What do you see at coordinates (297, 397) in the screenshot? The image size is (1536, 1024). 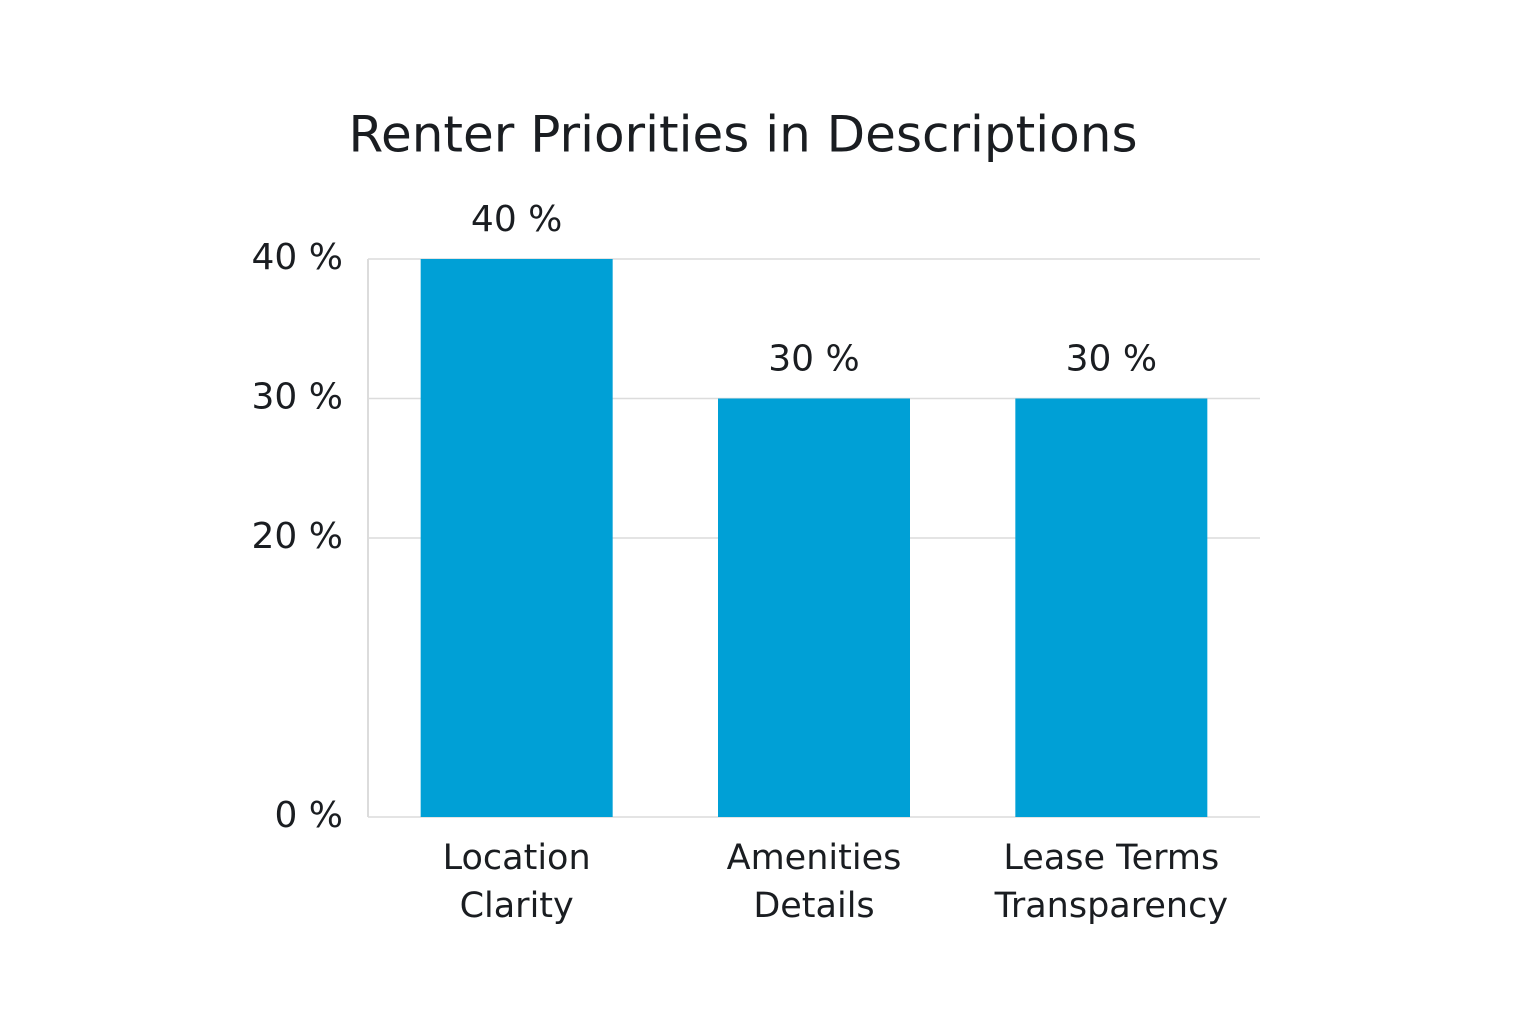 I see `y-tick-label: 30 %` at bounding box center [297, 397].